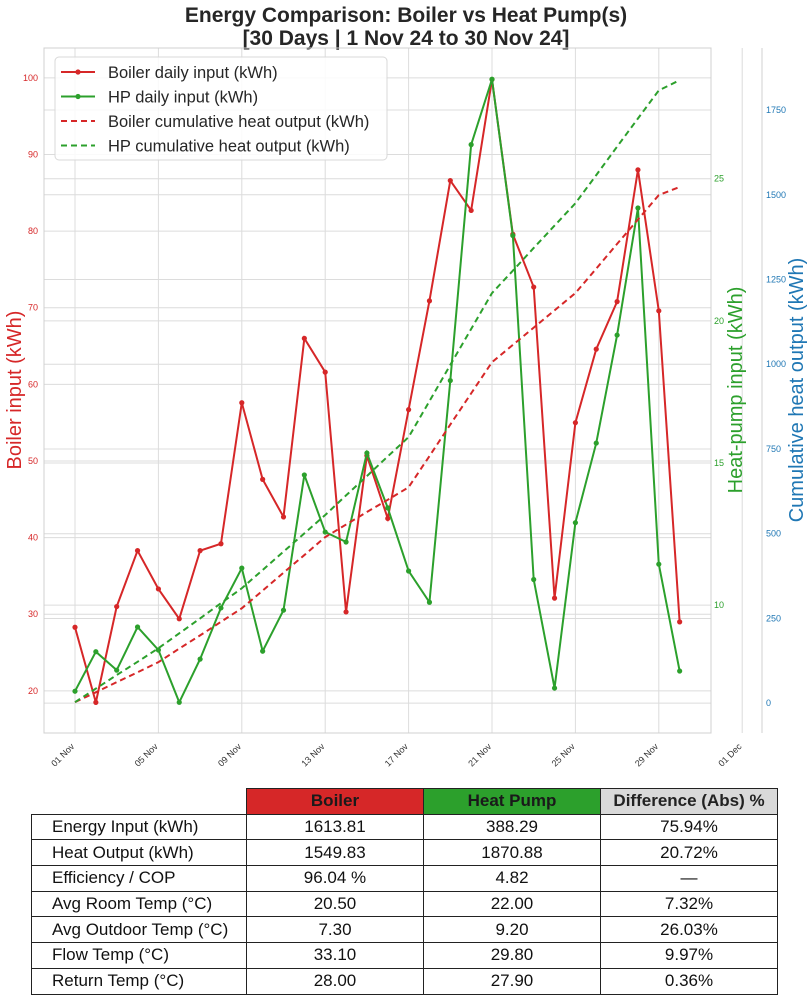 The image size is (812, 1000). Describe the element at coordinates (512, 801) in the screenshot. I see `header-heat-pump: Heat Pump` at that location.